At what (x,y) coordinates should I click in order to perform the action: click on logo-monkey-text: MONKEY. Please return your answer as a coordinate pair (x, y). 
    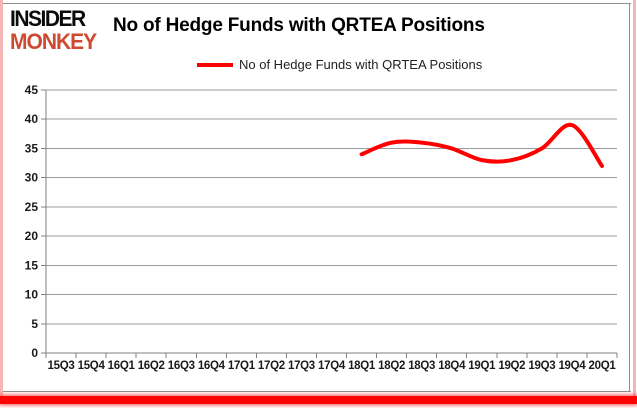
    Looking at the image, I should click on (53, 42).